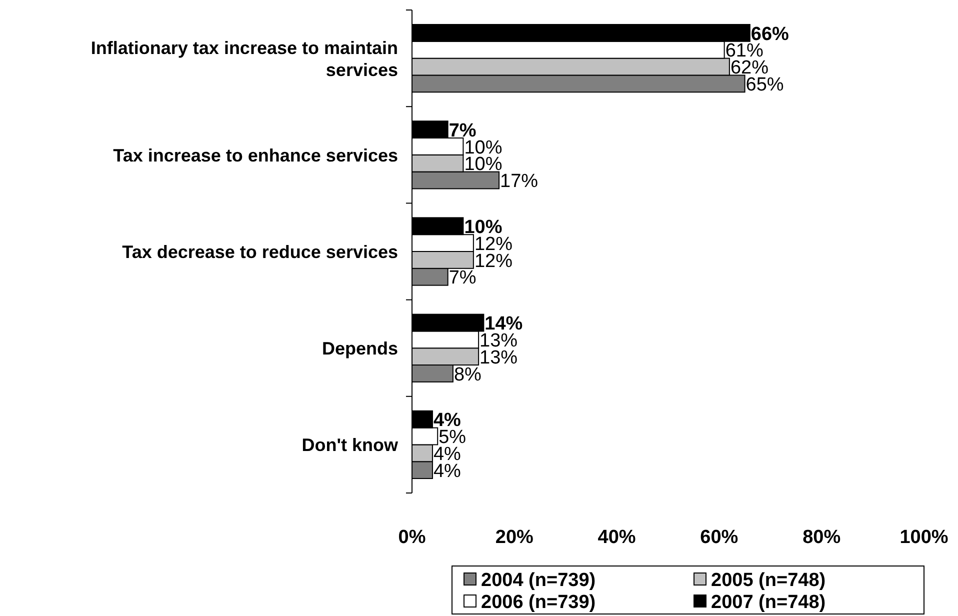 This screenshot has width=958, height=616. What do you see at coordinates (360, 348) in the screenshot?
I see `y-tick-label: Depends` at bounding box center [360, 348].